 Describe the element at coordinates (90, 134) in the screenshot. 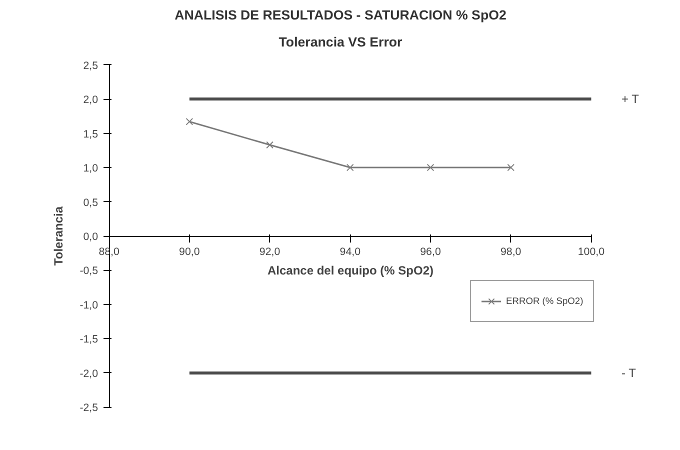

I see `y-tick-label: 1,5` at that location.